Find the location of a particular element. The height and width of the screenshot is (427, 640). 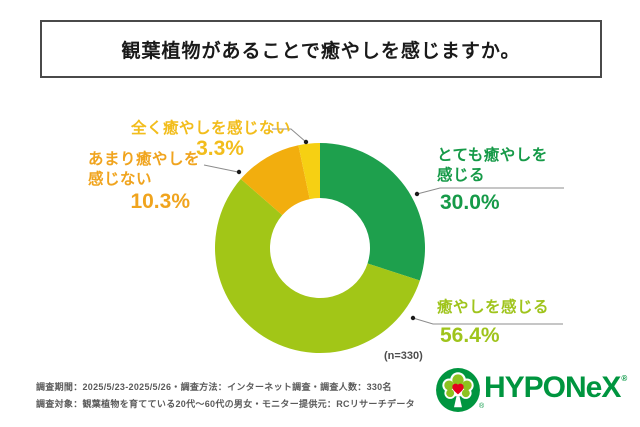

leader-dot-not-much is located at coordinates (239, 172).